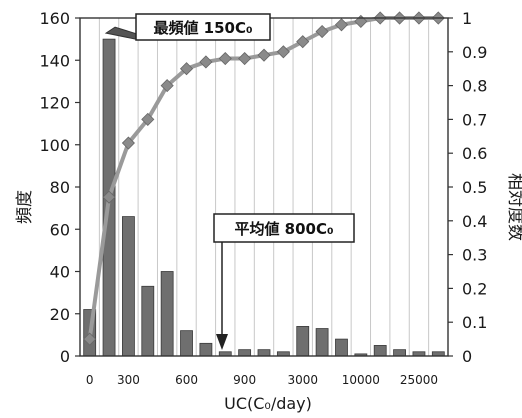  I want to click on y-right-tick-label: 0.8, so click(474, 86).